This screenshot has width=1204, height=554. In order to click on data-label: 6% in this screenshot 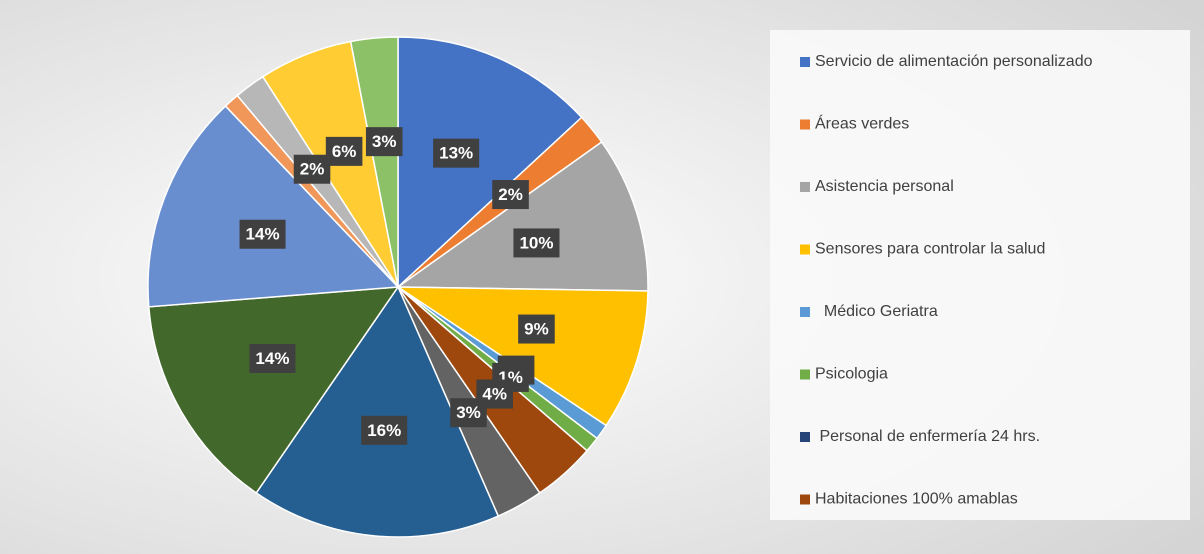, I will do `click(344, 151)`.